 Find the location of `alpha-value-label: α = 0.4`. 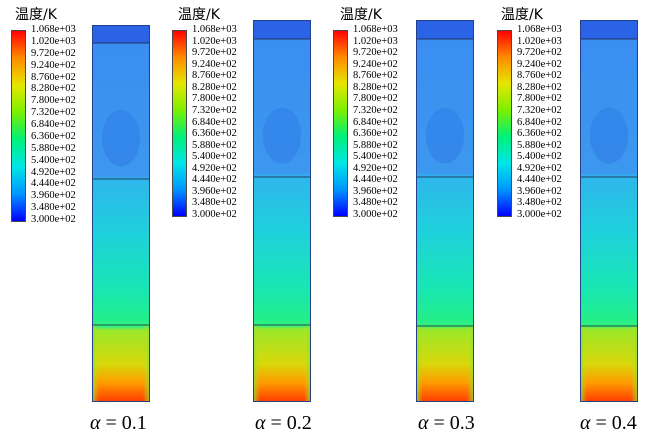

alpha-value-label: α = 0.4 is located at coordinates (608, 423).